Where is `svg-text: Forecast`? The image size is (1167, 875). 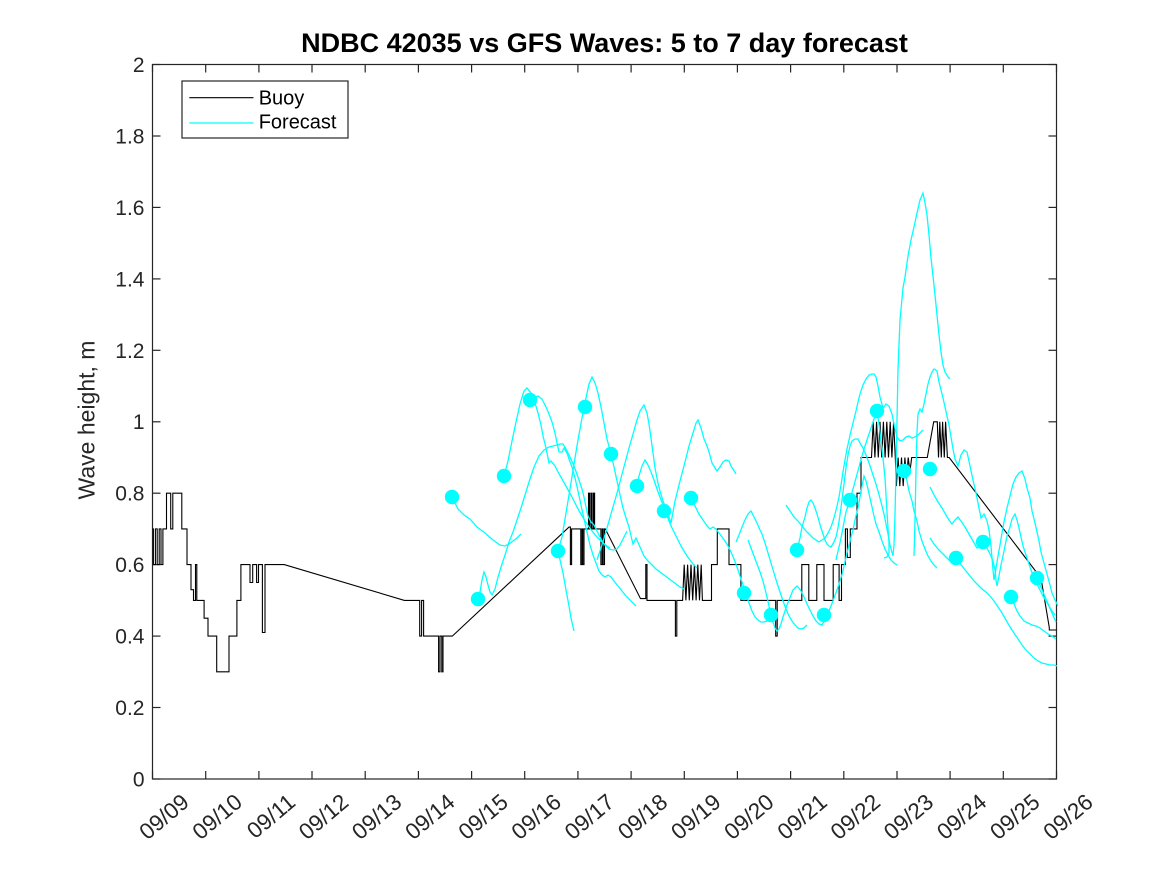 svg-text: Forecast is located at coordinates (298, 123).